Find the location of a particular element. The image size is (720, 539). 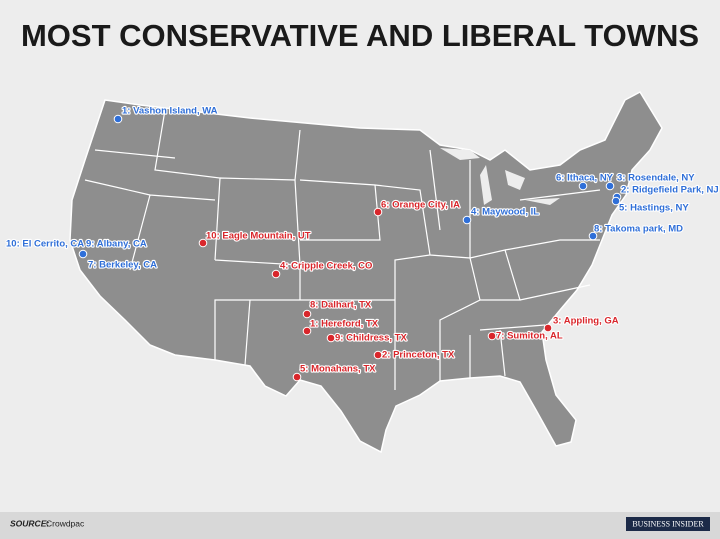

town-label: 2: Princeton, TX is located at coordinates (418, 355).